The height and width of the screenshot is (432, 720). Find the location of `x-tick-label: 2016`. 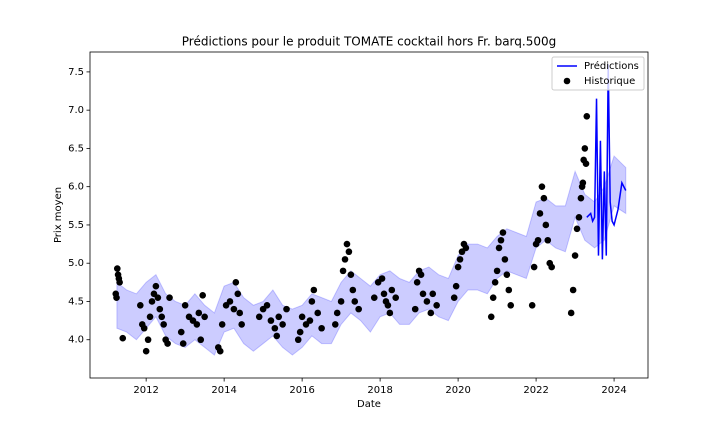

x-tick-label: 2016 is located at coordinates (301, 390).